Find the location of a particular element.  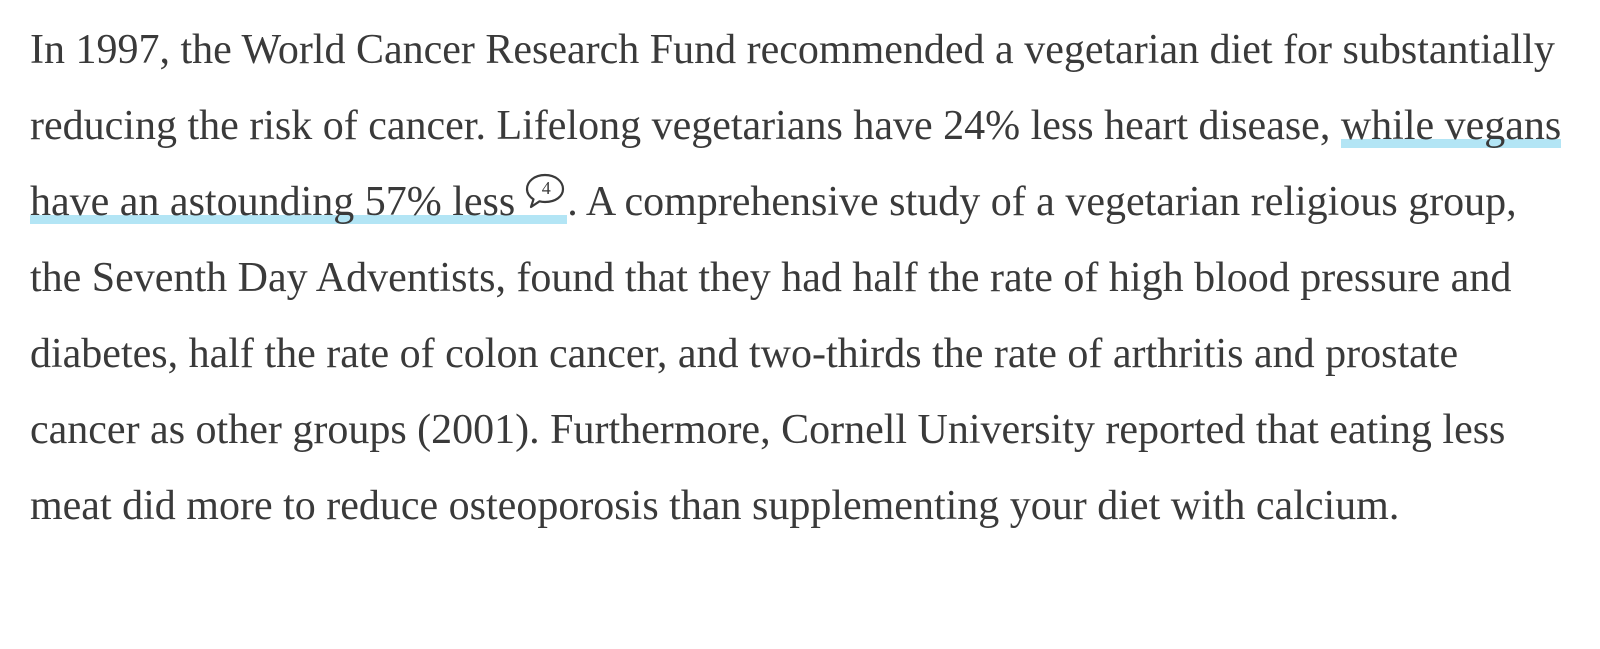

comment-marker: 4 is located at coordinates (544, 195).